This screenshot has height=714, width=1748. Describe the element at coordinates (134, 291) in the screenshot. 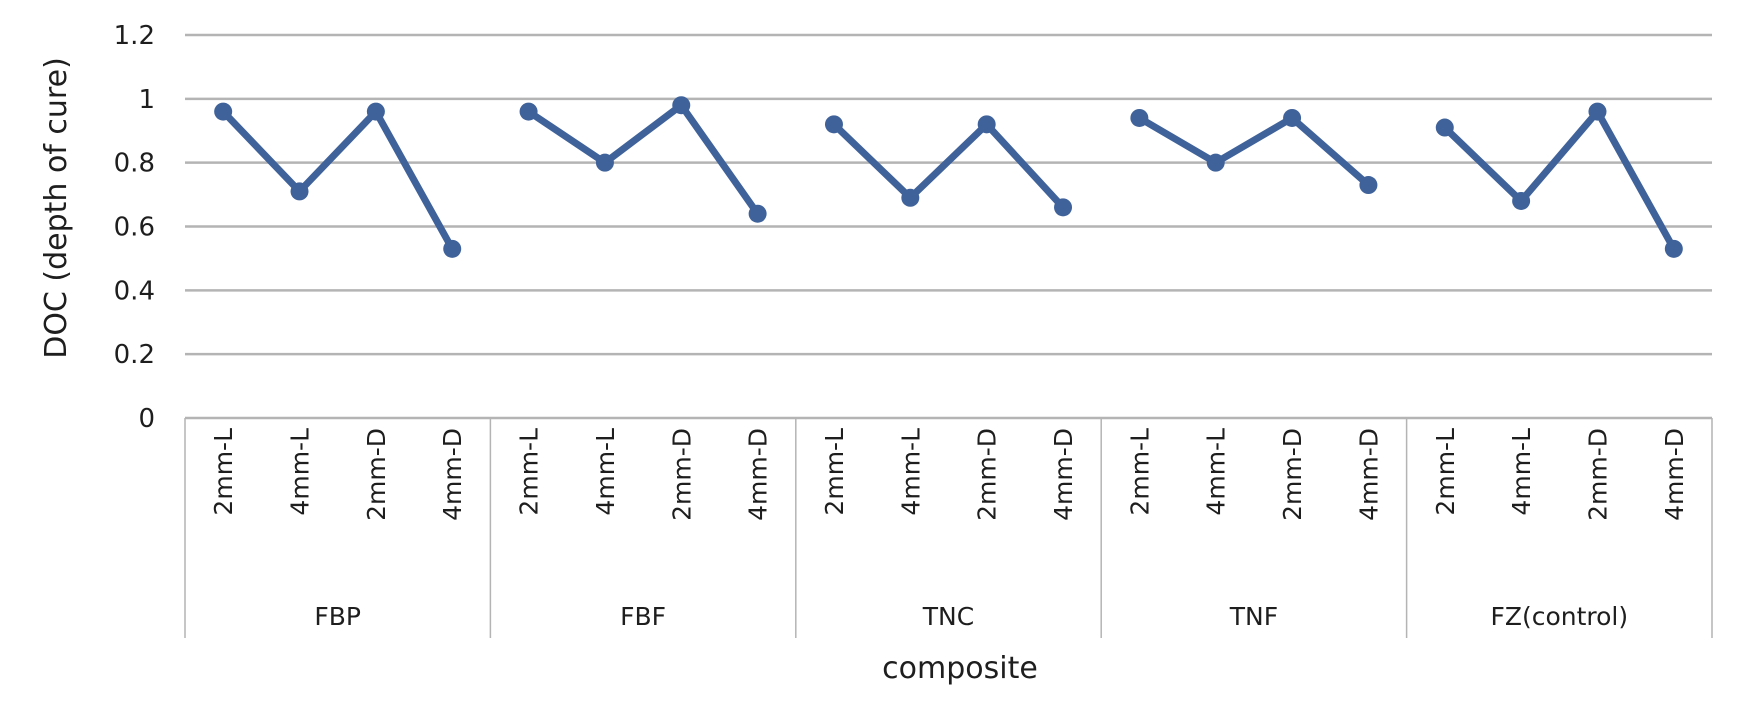

I see `y-tick-label: 0.4` at that location.